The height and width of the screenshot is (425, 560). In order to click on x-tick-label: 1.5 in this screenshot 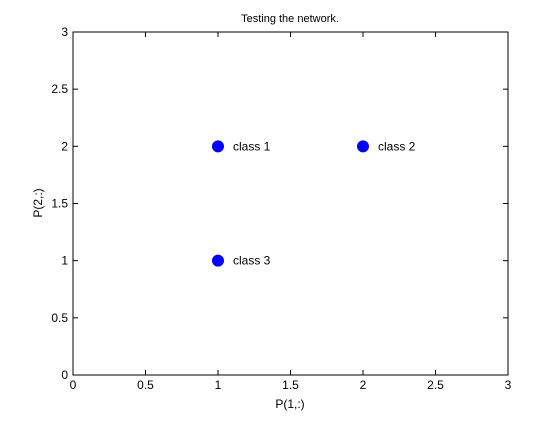, I will do `click(290, 385)`.